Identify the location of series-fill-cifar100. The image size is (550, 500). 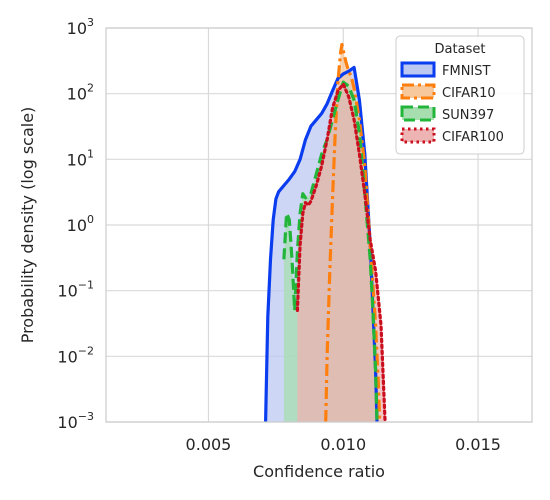
(341, 253).